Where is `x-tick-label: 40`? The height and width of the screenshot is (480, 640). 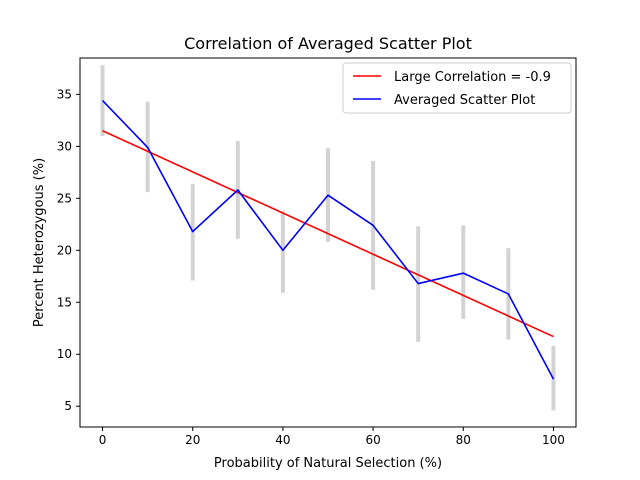 x-tick-label: 40 is located at coordinates (282, 440).